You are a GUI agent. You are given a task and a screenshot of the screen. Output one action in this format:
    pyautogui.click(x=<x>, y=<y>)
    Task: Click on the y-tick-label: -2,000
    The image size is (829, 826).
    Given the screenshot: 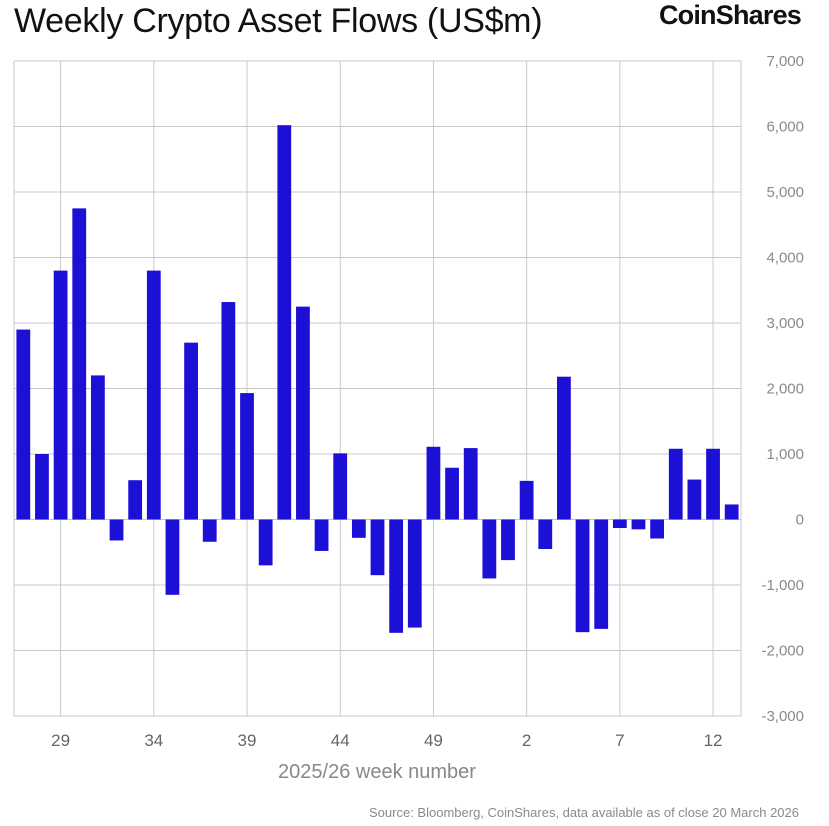 What is the action you would take?
    pyautogui.click(x=782, y=651)
    